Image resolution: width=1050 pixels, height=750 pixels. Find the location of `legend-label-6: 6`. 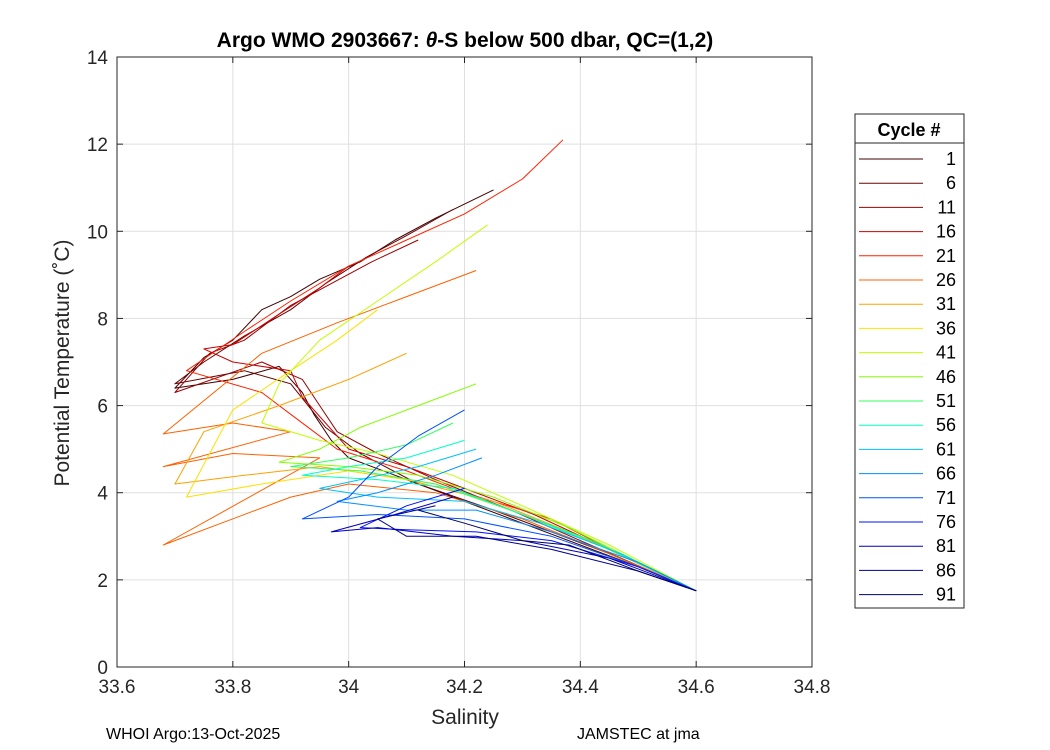

legend-label-6: 6 is located at coordinates (951, 183).